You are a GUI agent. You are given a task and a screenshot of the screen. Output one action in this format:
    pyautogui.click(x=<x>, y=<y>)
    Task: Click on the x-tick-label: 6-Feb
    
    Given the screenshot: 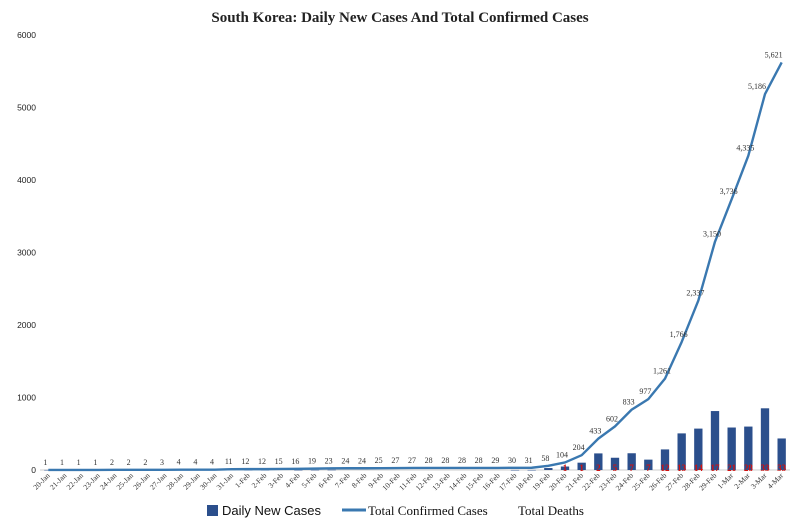 What is the action you would take?
    pyautogui.click(x=325, y=480)
    